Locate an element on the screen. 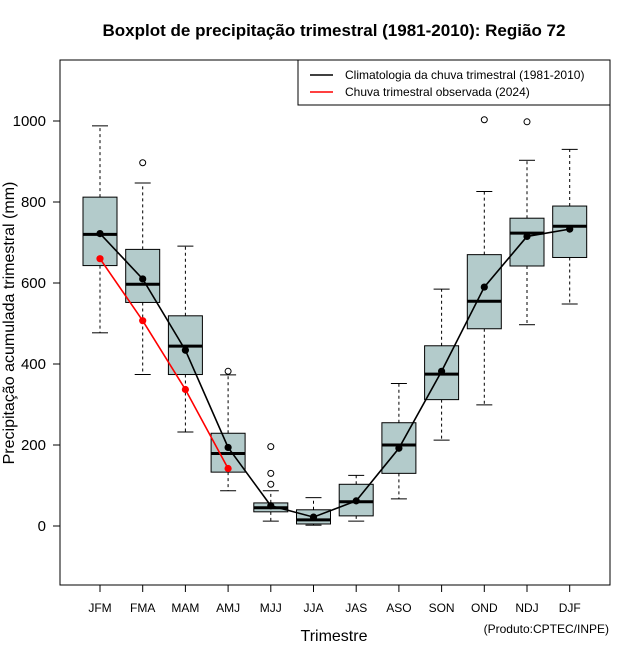 Image resolution: width=640 pixels, height=660 pixels. box-aso is located at coordinates (399, 441).